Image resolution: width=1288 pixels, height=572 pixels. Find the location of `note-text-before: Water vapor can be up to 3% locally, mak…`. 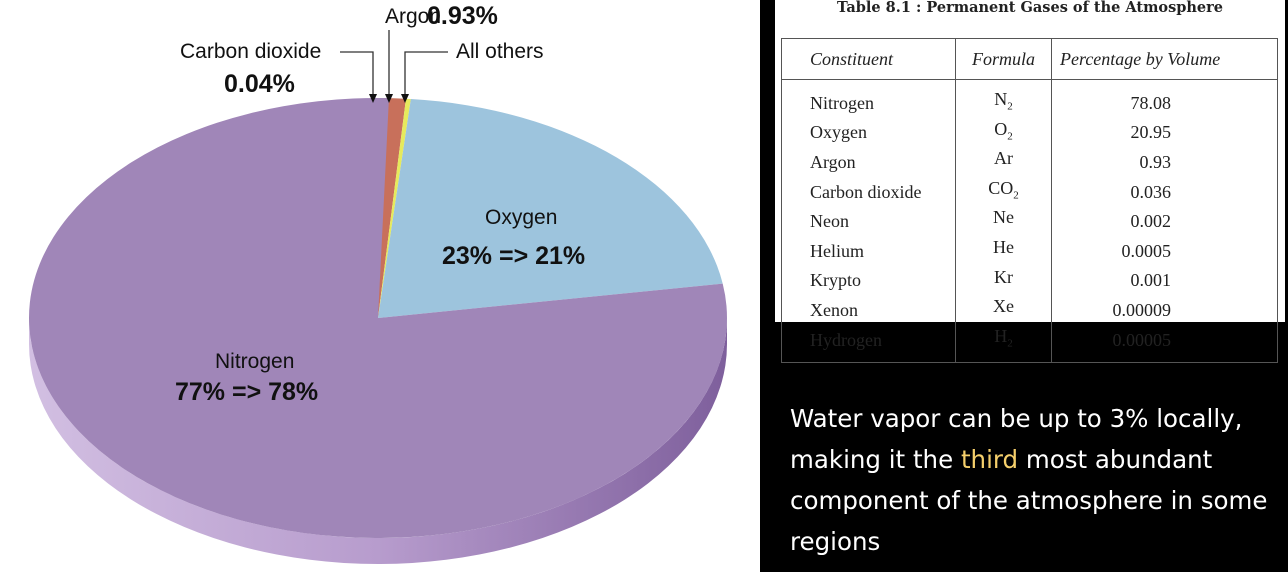

note-text-before: Water vapor can be up to 3% locally, mak… is located at coordinates (1016, 439).